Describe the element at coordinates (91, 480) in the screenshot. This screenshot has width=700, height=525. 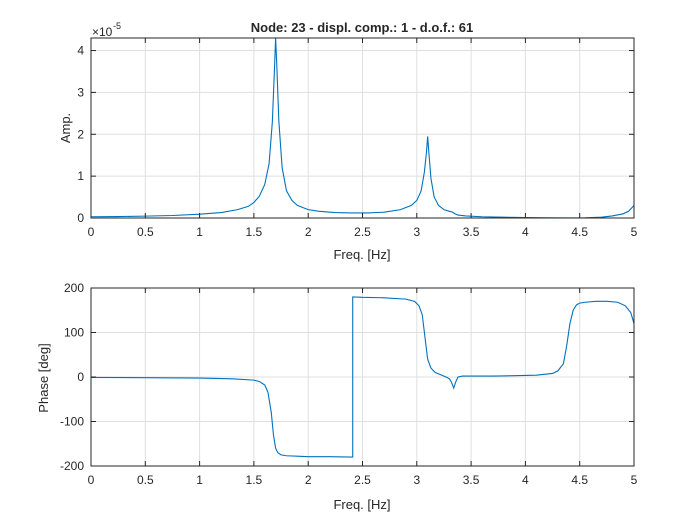
I see `phase-x-tick-label: 0` at that location.